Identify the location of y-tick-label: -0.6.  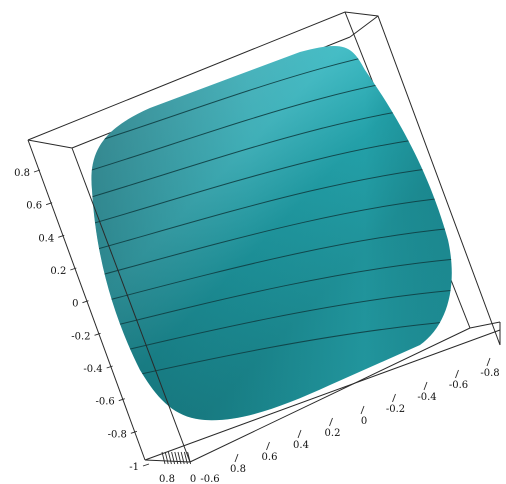
(209, 479).